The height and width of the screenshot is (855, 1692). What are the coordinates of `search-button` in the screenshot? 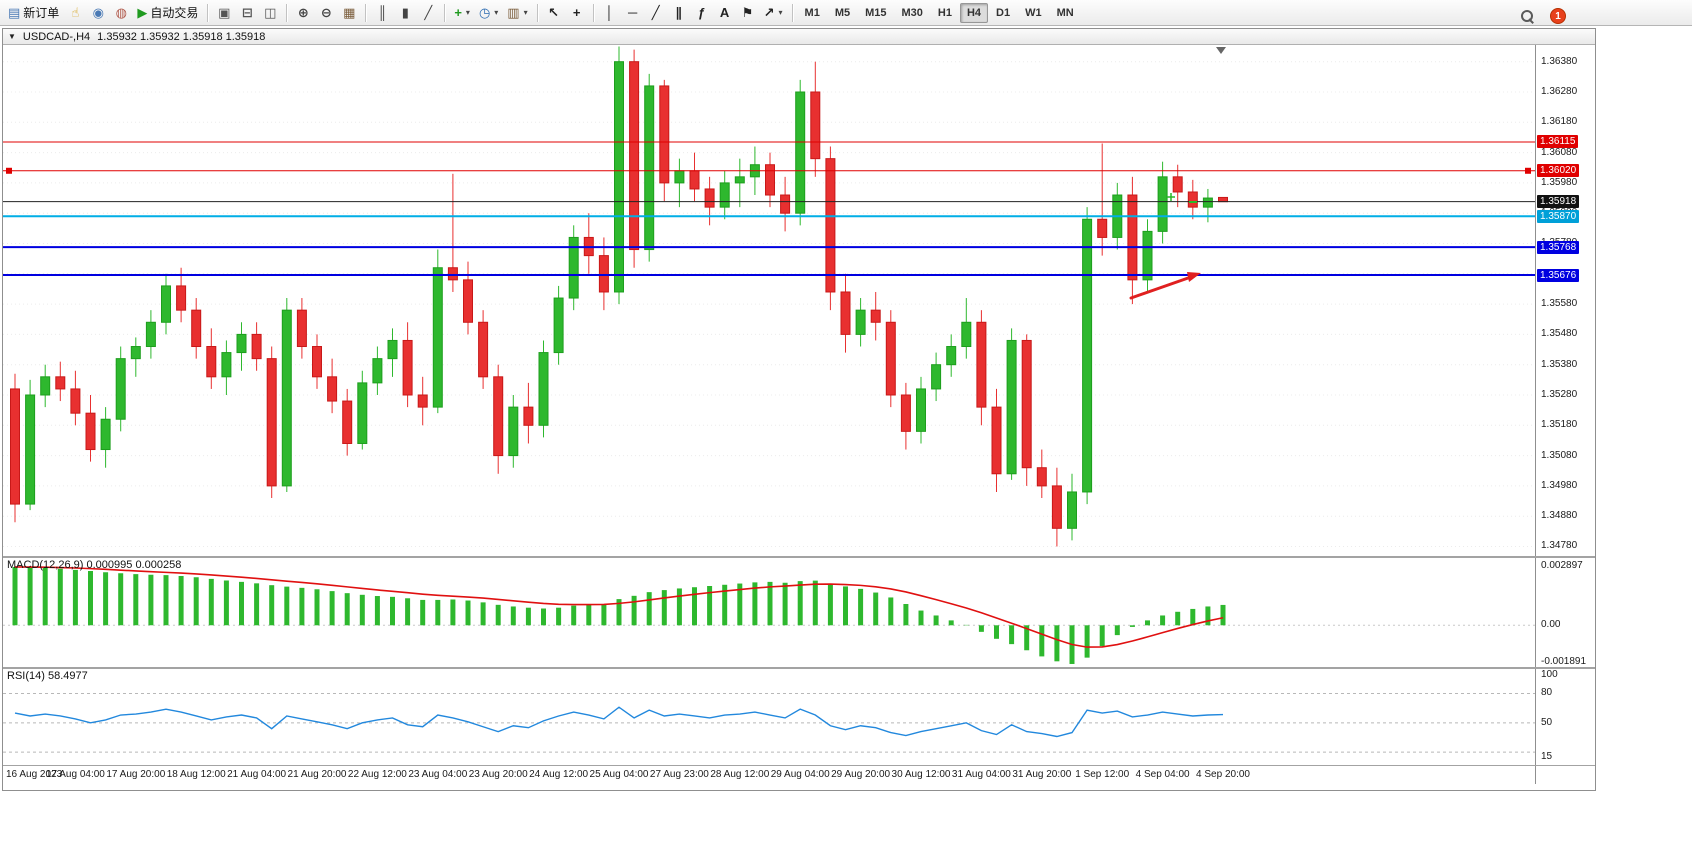 It's located at (1527, 16).